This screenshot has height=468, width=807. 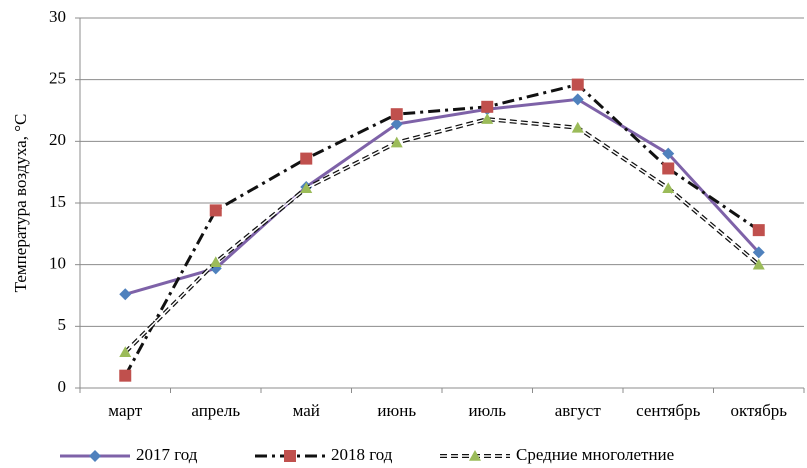 What do you see at coordinates (362, 454) in the screenshot?
I see `legend-label: 2018 год` at bounding box center [362, 454].